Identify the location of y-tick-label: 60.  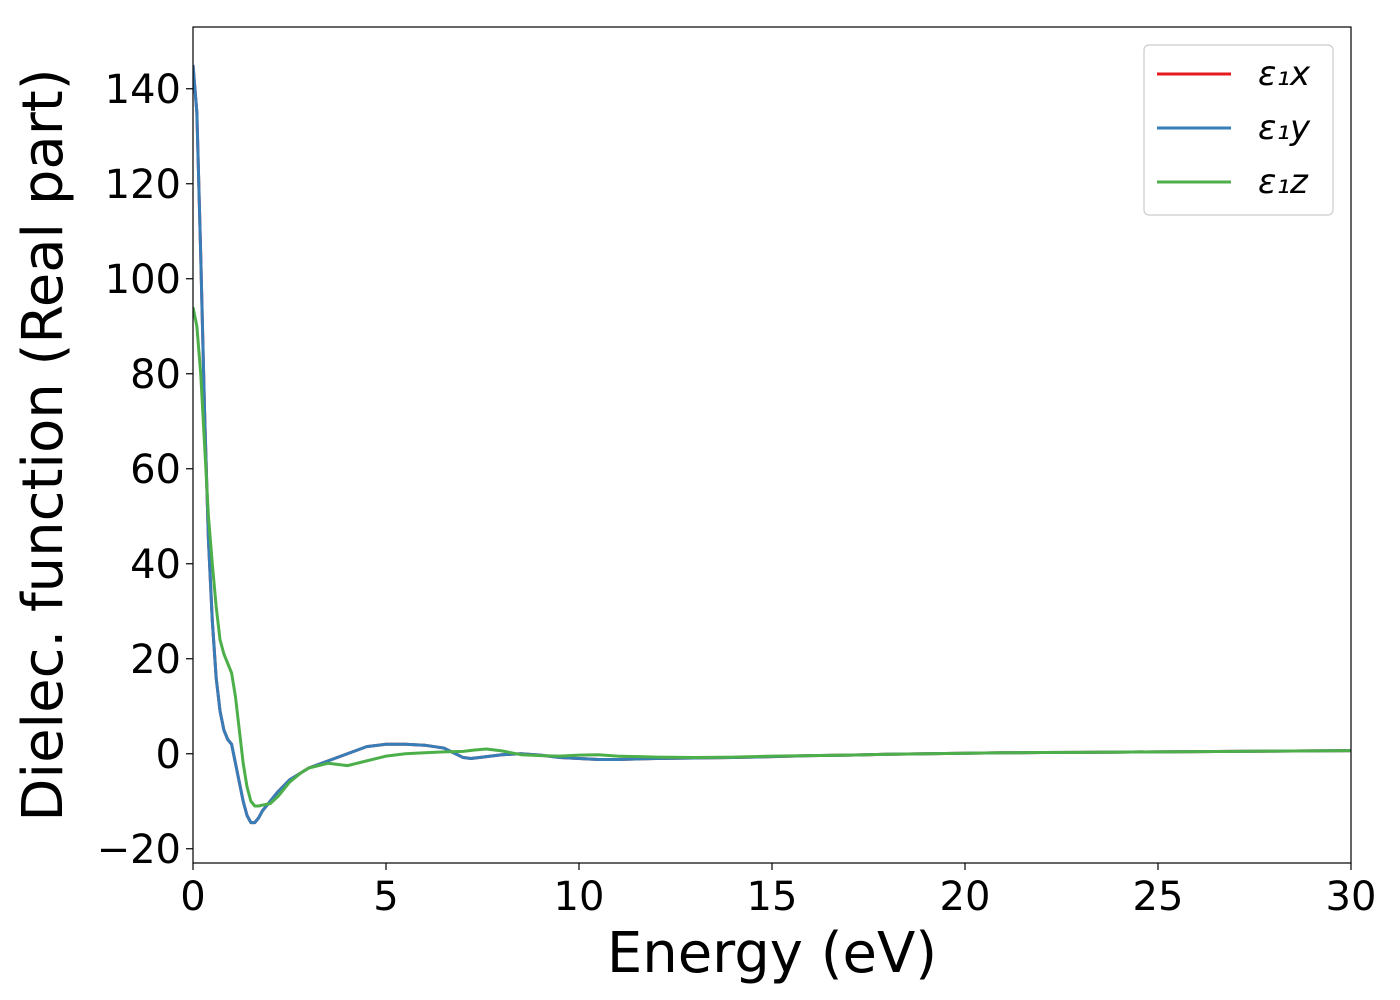
(155, 470).